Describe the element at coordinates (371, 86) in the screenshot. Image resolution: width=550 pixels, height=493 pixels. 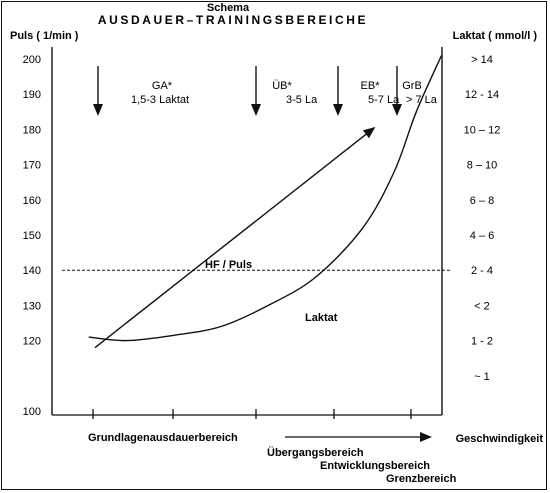
I see `zone-name-2: EB*` at that location.